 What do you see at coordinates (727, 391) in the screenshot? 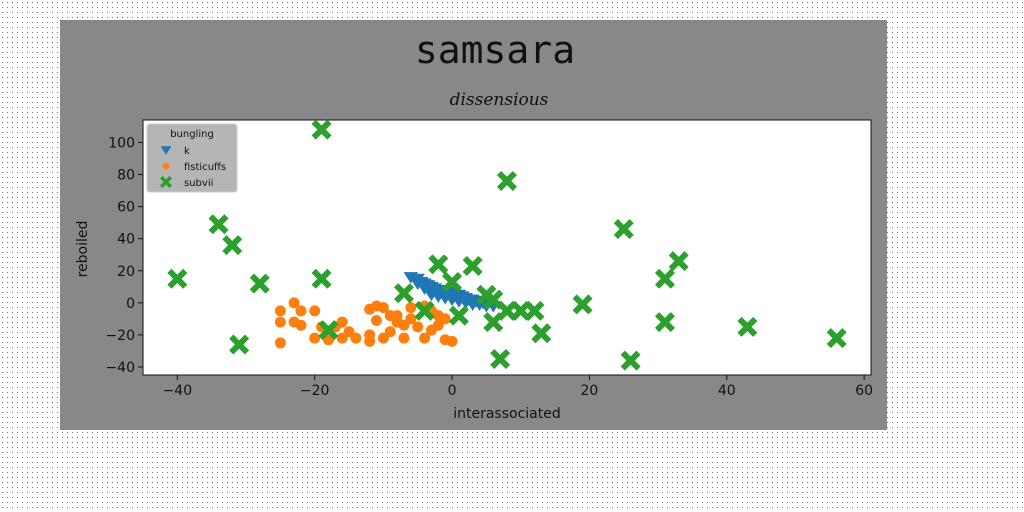
I see `x-tick-label: 40` at bounding box center [727, 391].